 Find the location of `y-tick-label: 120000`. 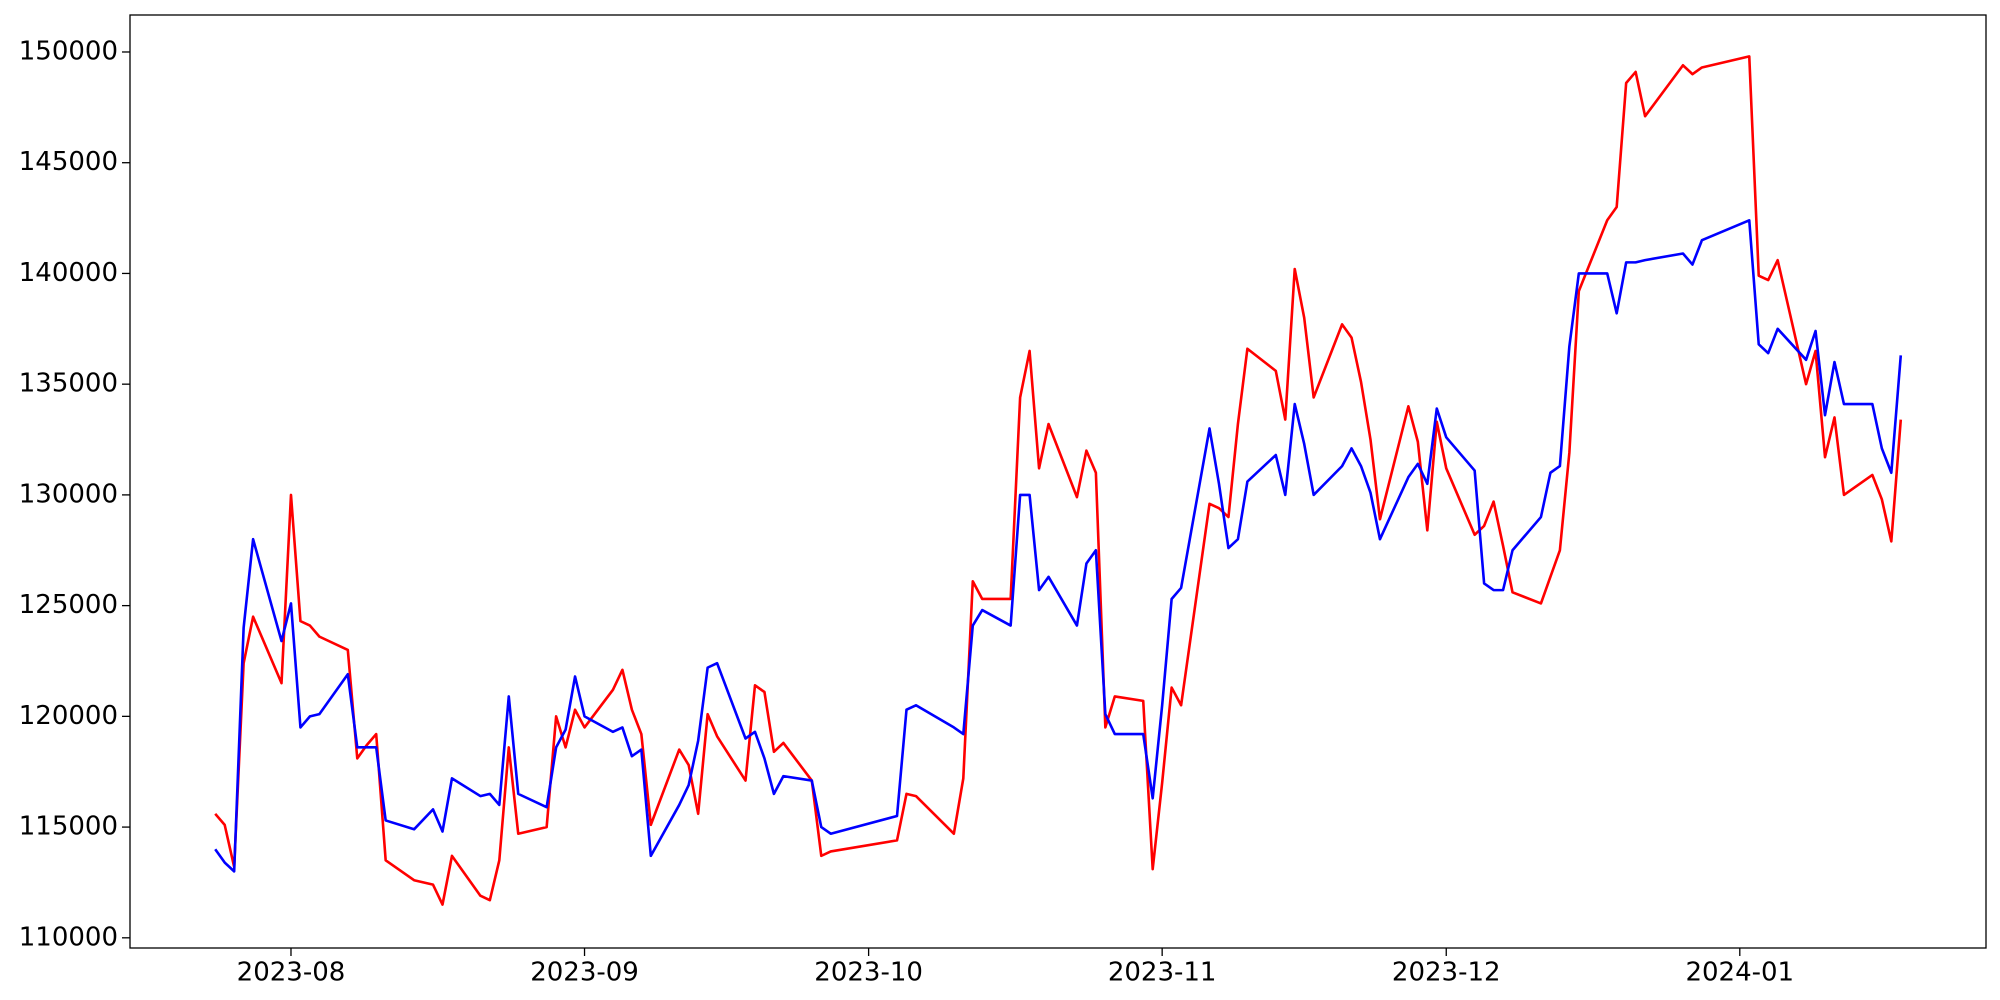

y-tick-label: 120000 is located at coordinates (68, 716).